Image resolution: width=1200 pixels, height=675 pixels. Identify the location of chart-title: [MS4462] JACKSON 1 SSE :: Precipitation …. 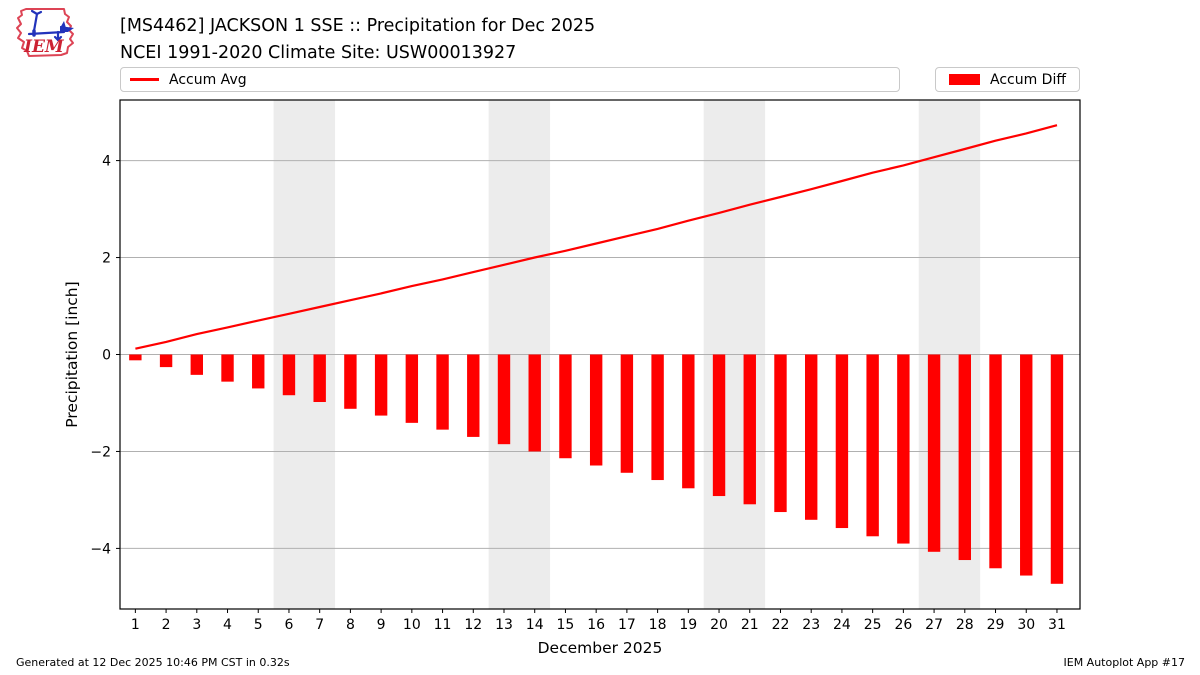
(358, 26).